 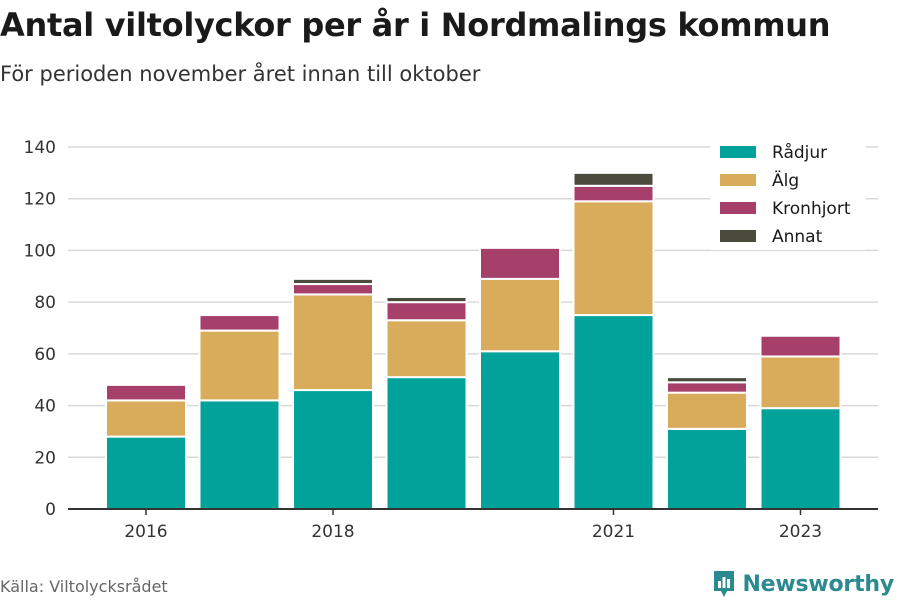 I want to click on x-axis: 2016 2018 2021 2023, so click(x=473, y=525).